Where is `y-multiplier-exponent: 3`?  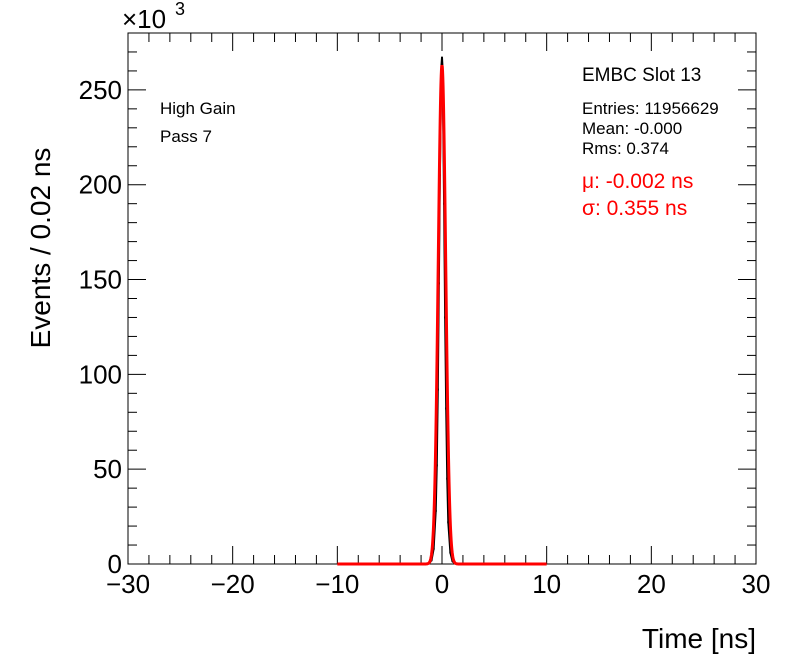
y-multiplier-exponent: 3 is located at coordinates (180, 9).